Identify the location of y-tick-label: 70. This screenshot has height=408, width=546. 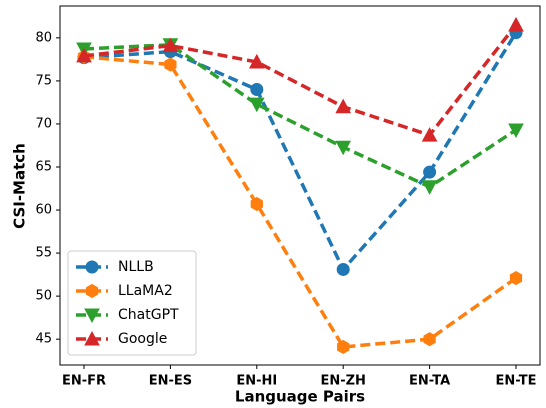
(43, 123).